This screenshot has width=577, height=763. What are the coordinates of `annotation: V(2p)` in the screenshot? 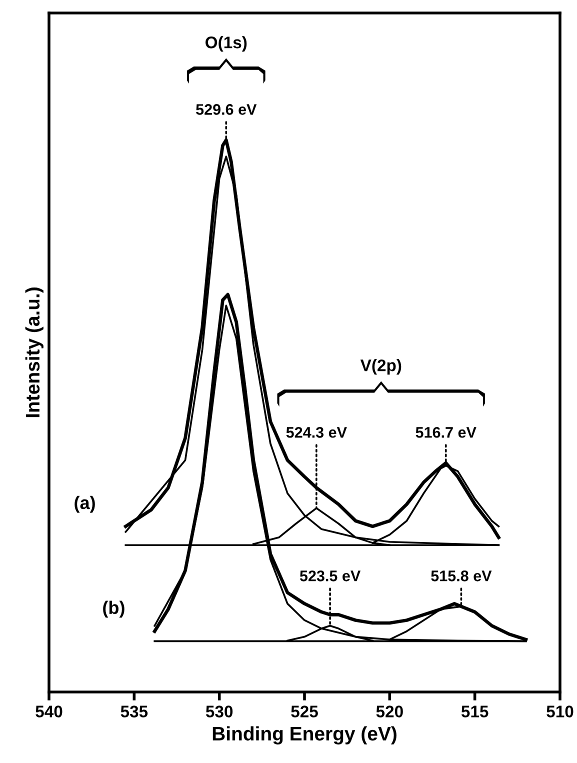 It's located at (381, 367).